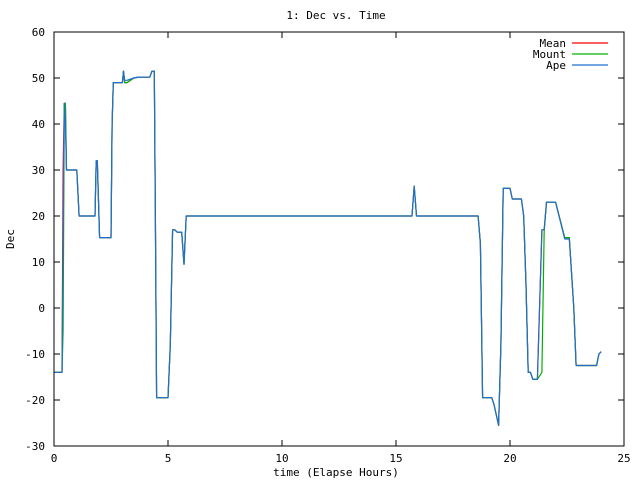 The height and width of the screenshot is (480, 640). I want to click on y-tick-label: 60, so click(38, 32).